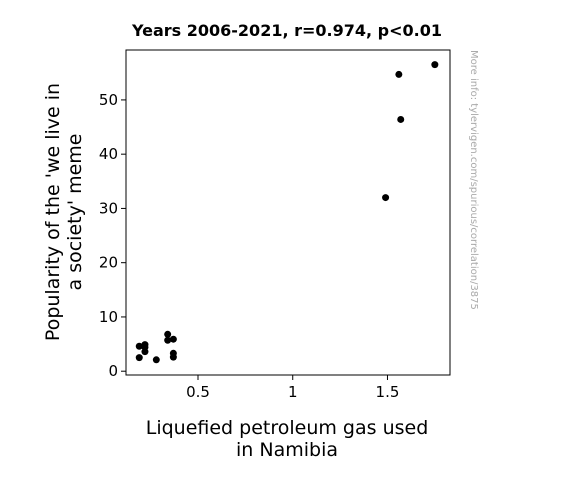 The height and width of the screenshot is (500, 575). What do you see at coordinates (108, 208) in the screenshot?
I see `y-tick-label: 30` at bounding box center [108, 208].